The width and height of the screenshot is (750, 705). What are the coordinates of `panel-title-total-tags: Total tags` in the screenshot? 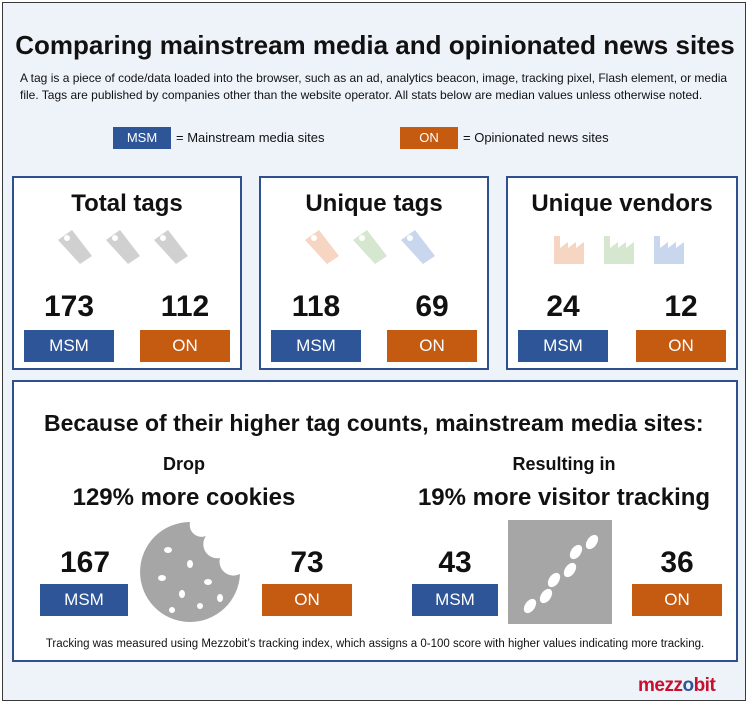 It's located at (127, 203).